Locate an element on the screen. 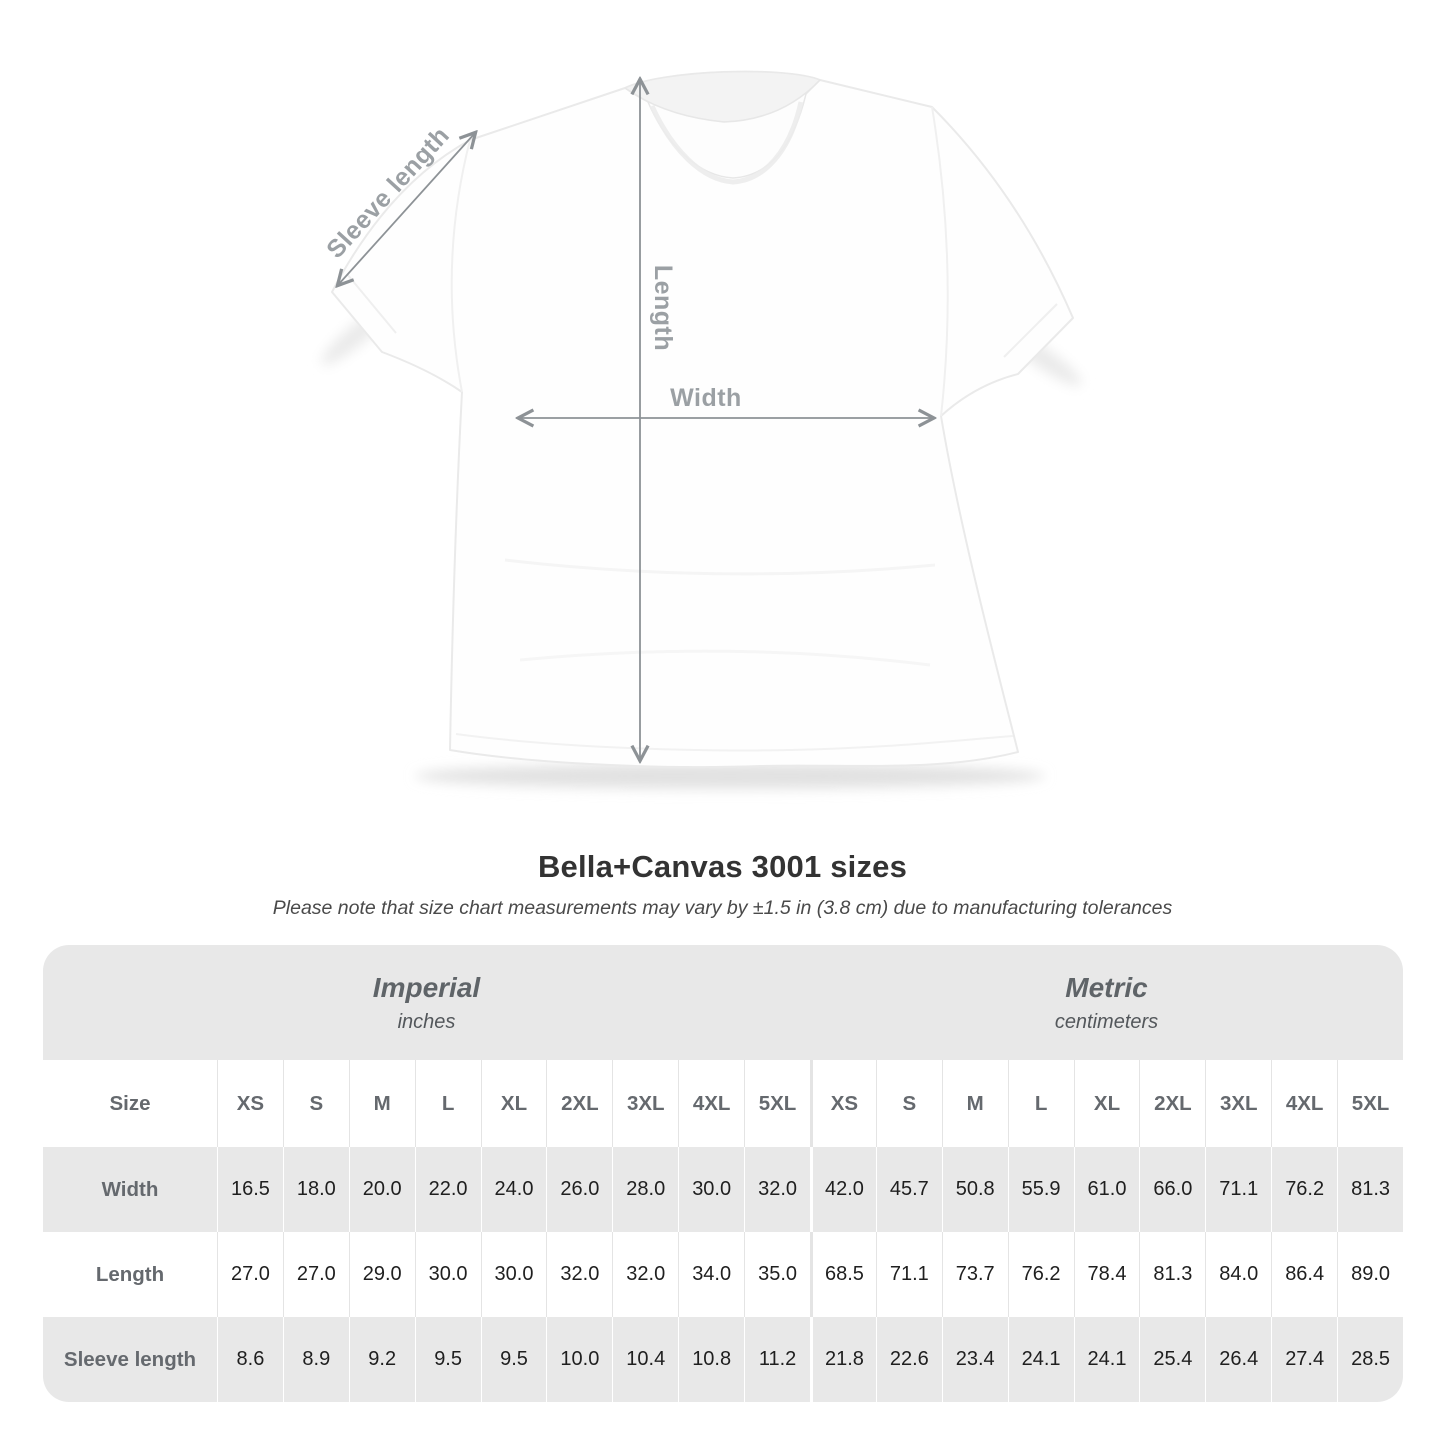 The image size is (1445, 1445). page-title: Bella+Canvas 3001 sizes is located at coordinates (722, 866).